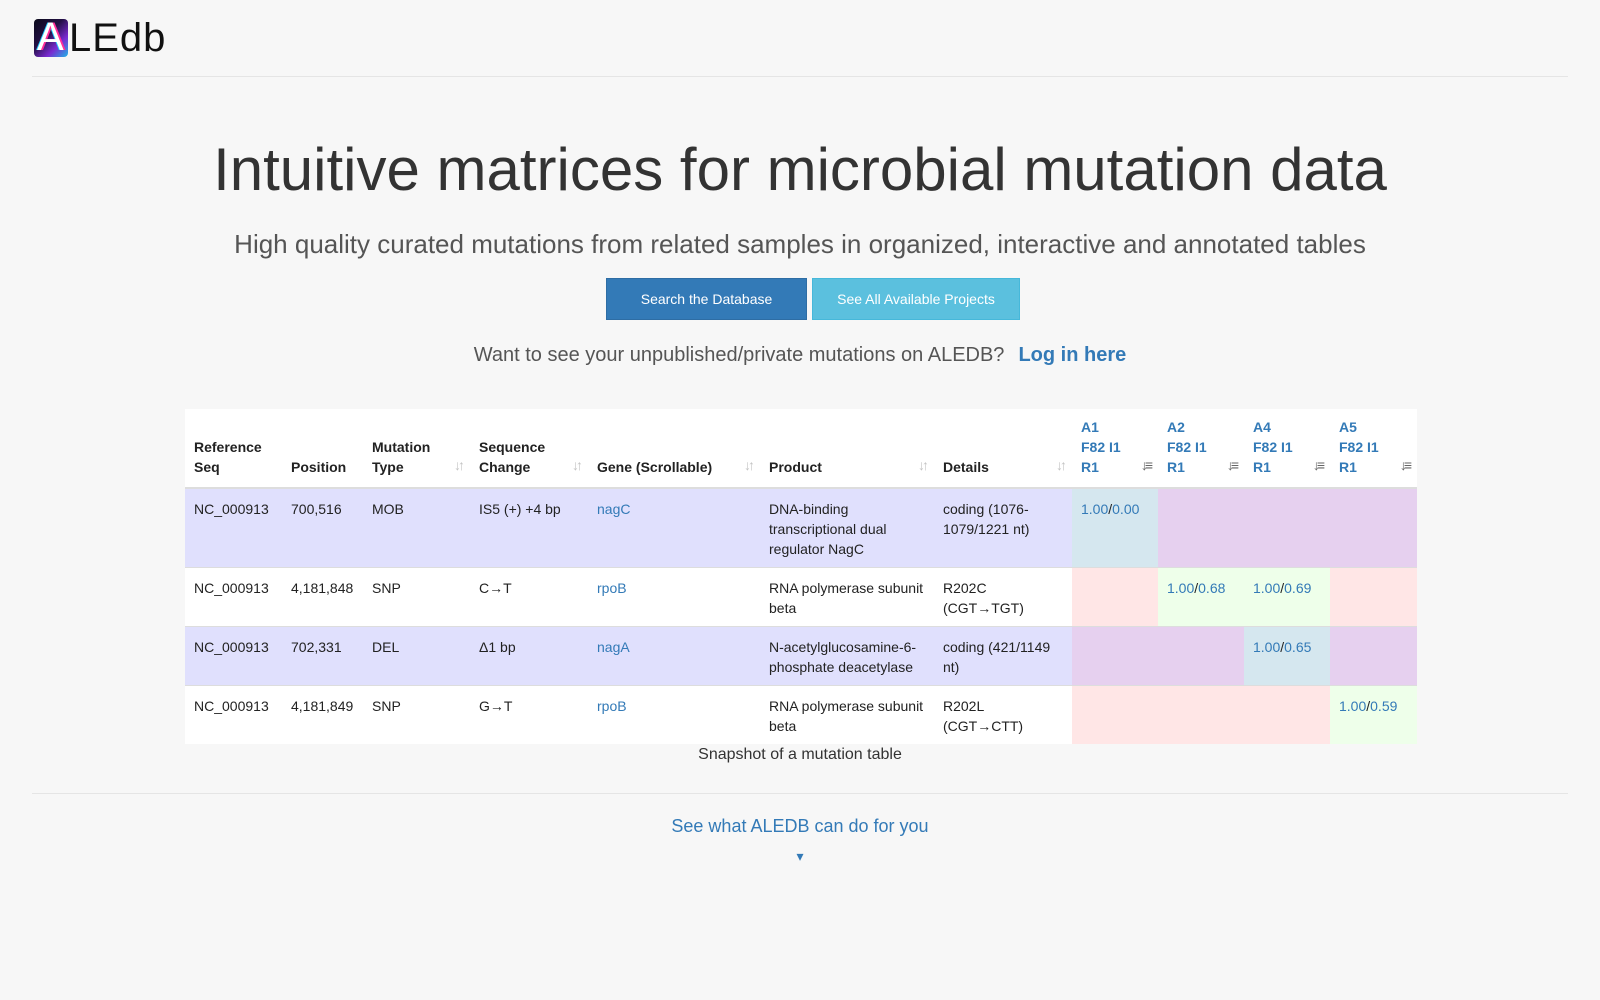 This screenshot has width=1600, height=1000. What do you see at coordinates (800, 826) in the screenshot?
I see `see-what-link: See what ALEDB can do for you` at bounding box center [800, 826].